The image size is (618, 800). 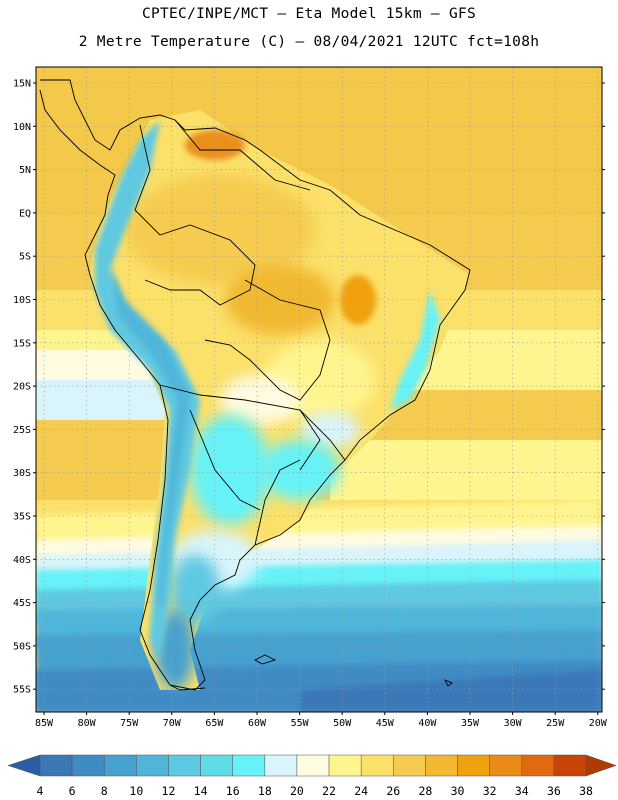 I want to click on colorbar-label: 32, so click(x=490, y=791).